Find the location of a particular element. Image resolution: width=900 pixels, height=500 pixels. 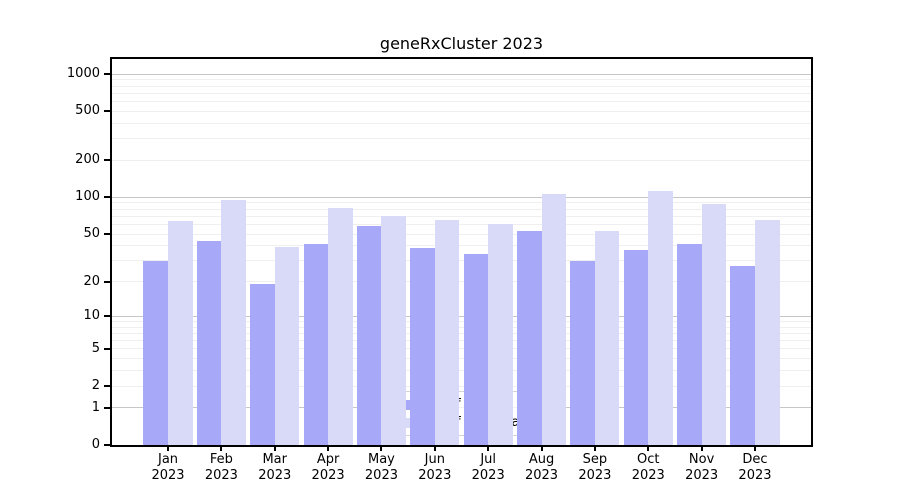

x-tick-label-line: Aug is located at coordinates (541, 459).